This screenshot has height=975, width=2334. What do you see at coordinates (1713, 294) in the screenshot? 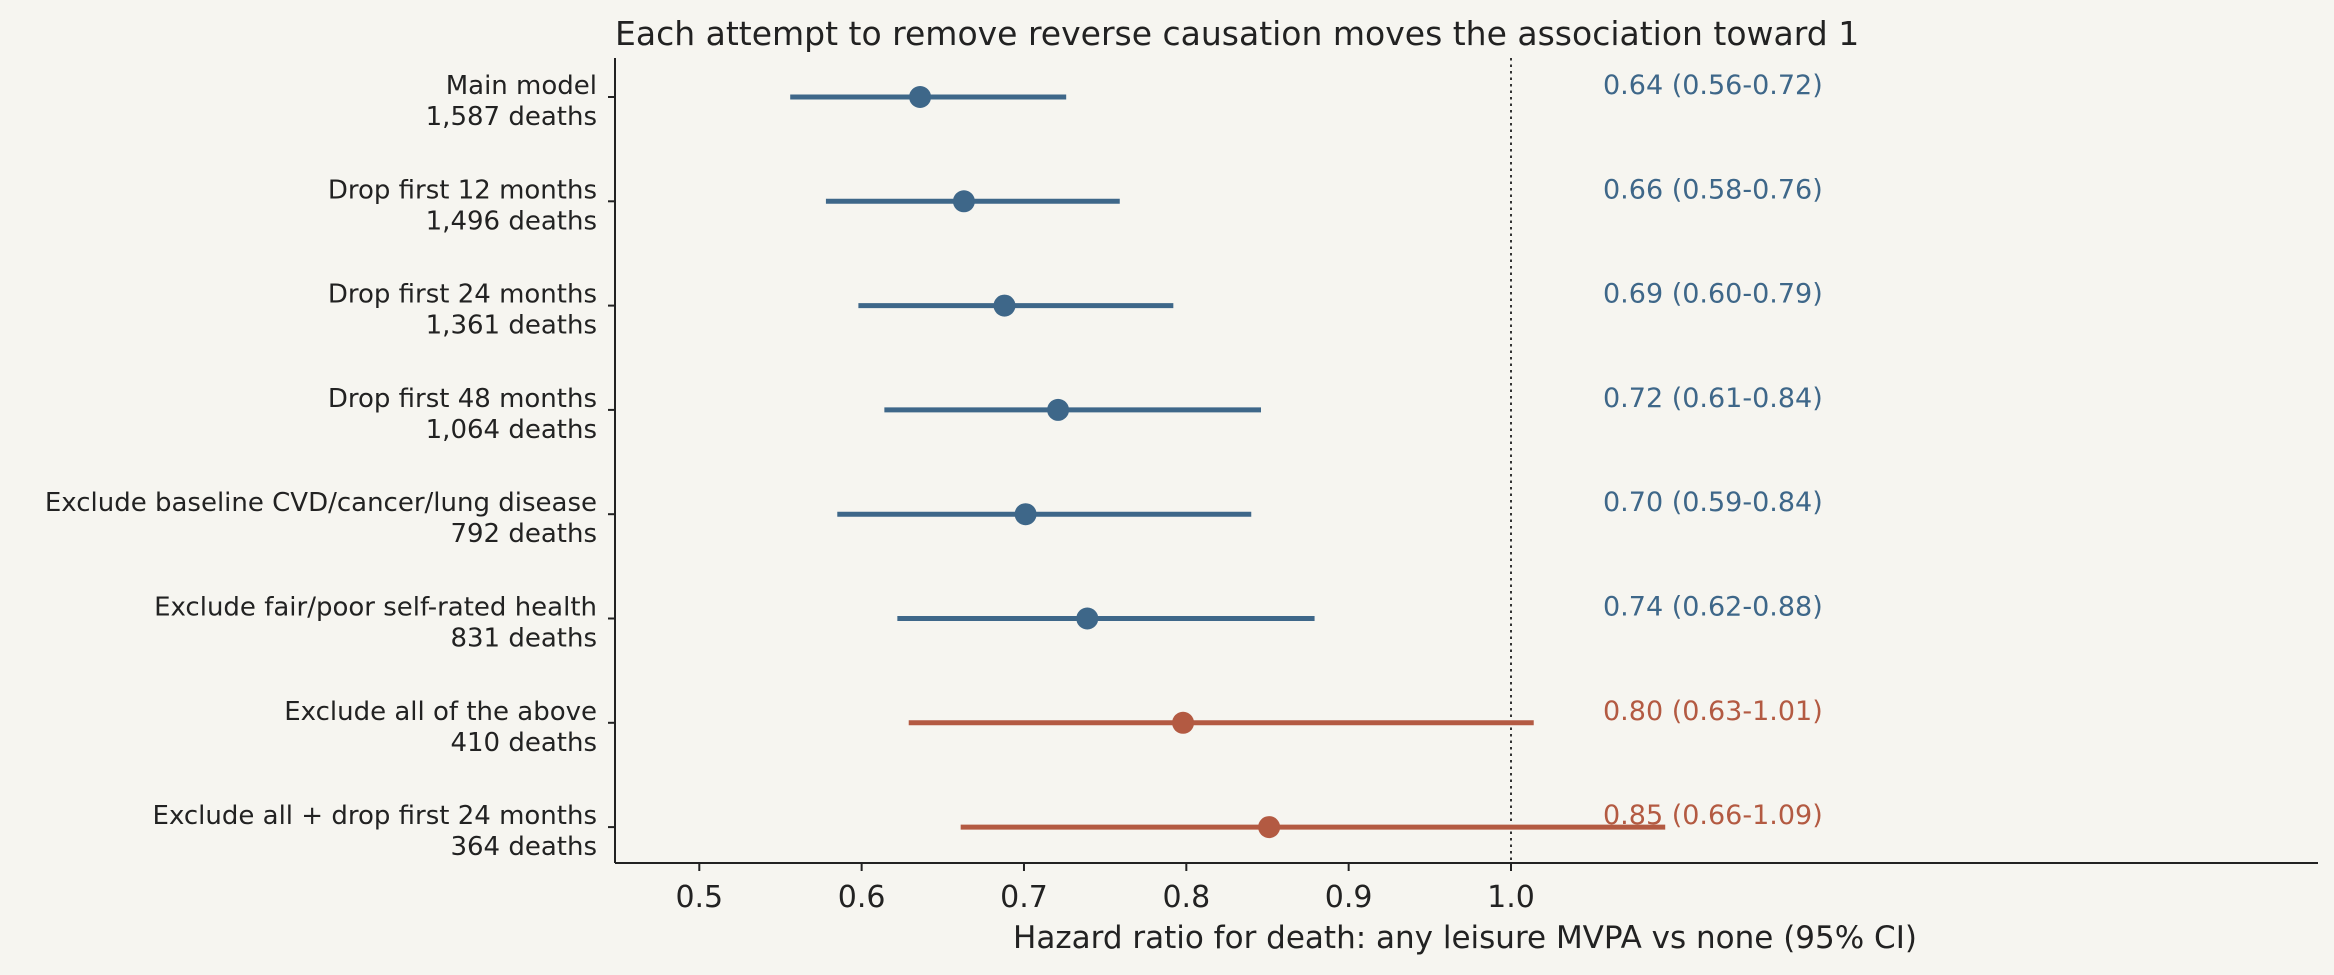
I see `estimate-label: 0.69 (0.60-0.79)` at bounding box center [1713, 294].